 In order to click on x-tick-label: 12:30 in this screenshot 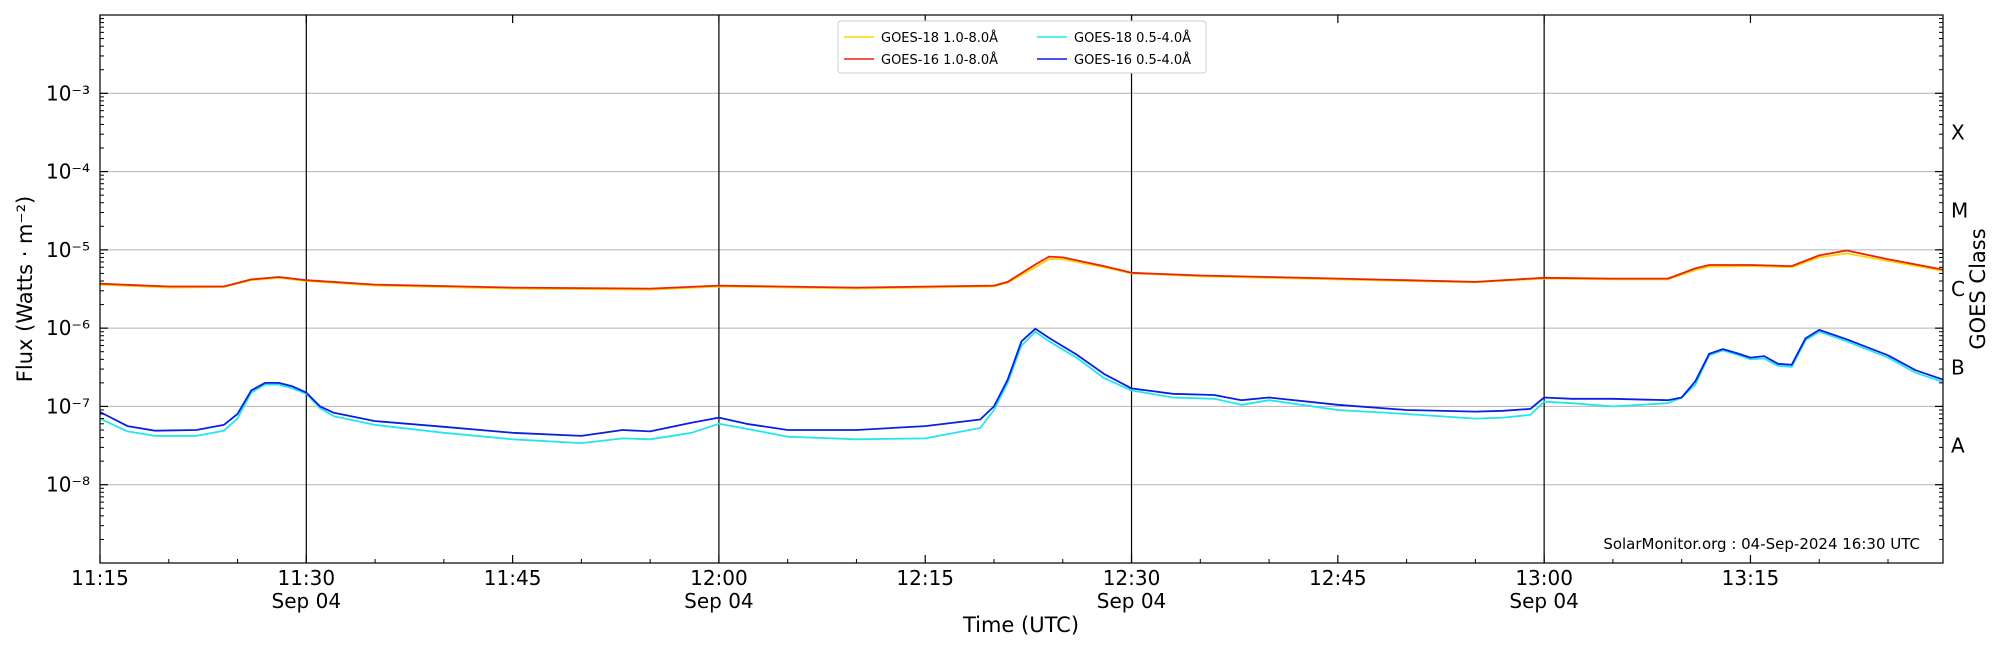, I will do `click(1132, 578)`.